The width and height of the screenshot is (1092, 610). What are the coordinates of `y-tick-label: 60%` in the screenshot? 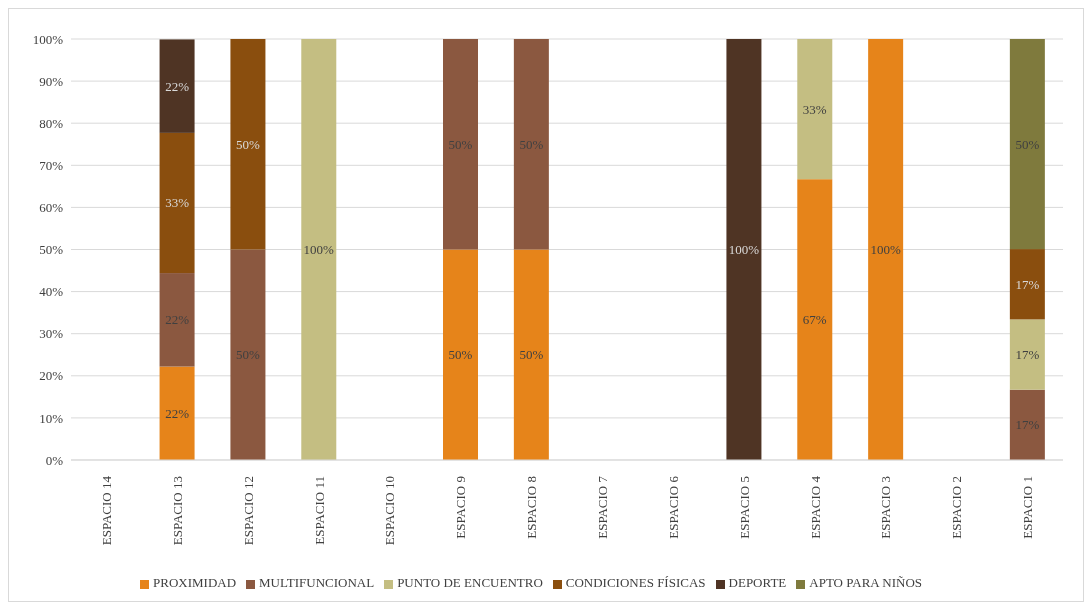 It's located at (51, 208).